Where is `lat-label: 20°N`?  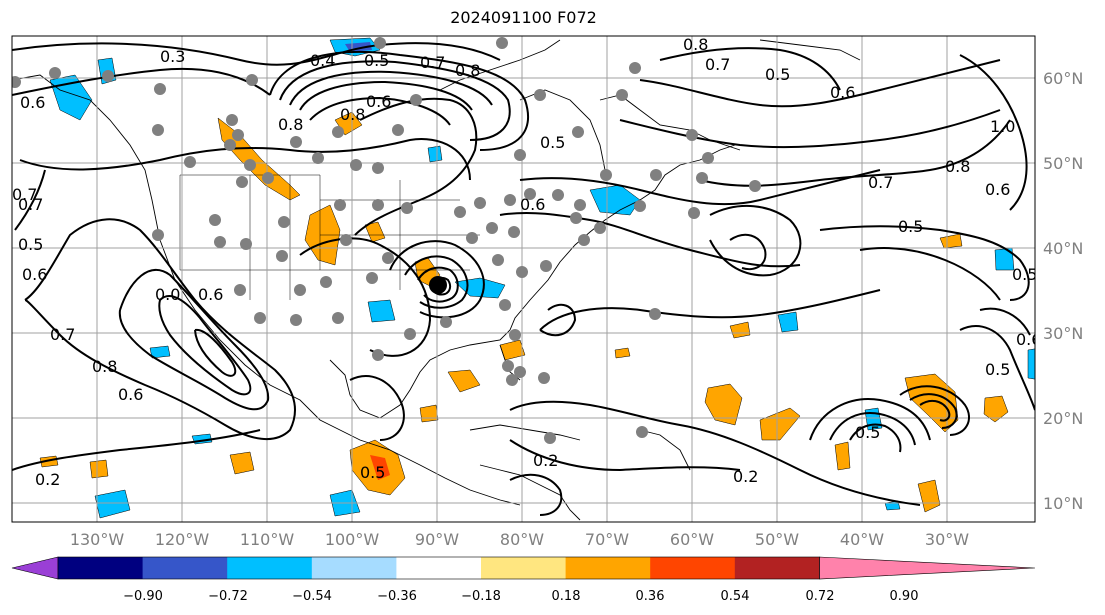 lat-label: 20°N is located at coordinates (1063, 418).